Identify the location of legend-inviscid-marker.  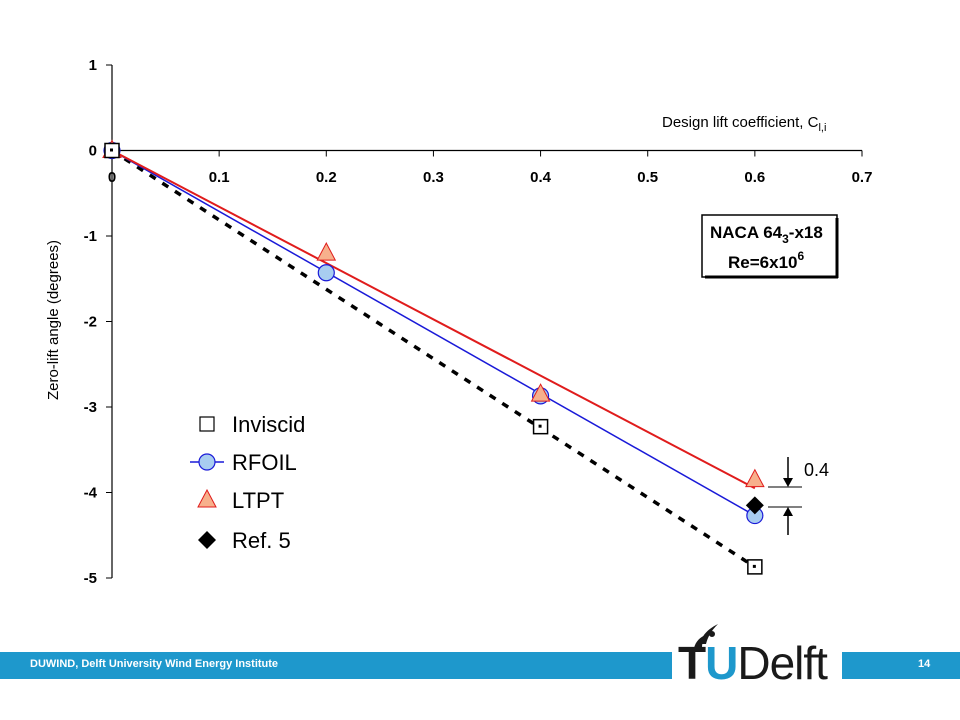
(207, 424).